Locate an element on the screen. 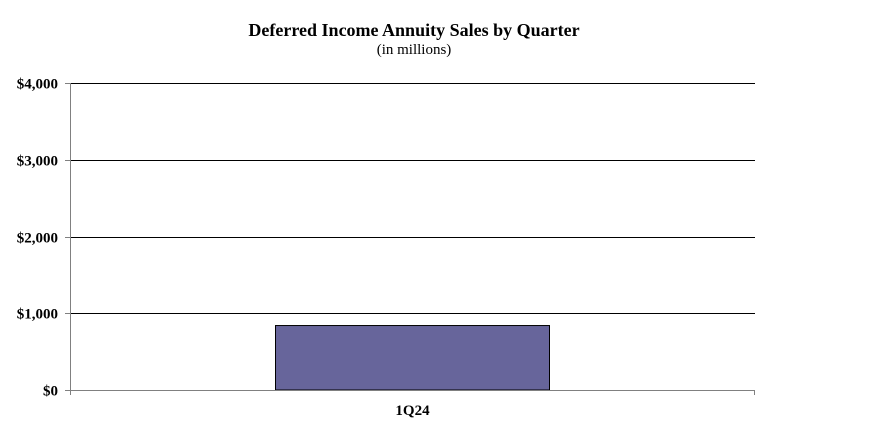  y-axis-tick-labels: $0 $1,000 $2,000 $3,000 $4,000 is located at coordinates (37, 238).